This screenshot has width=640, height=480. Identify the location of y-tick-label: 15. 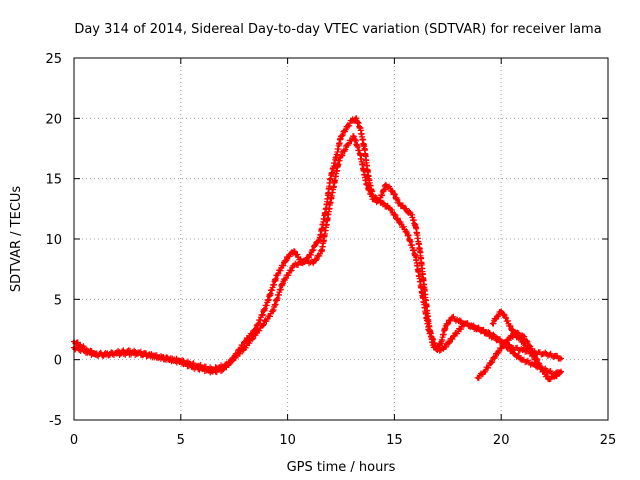
(53, 180).